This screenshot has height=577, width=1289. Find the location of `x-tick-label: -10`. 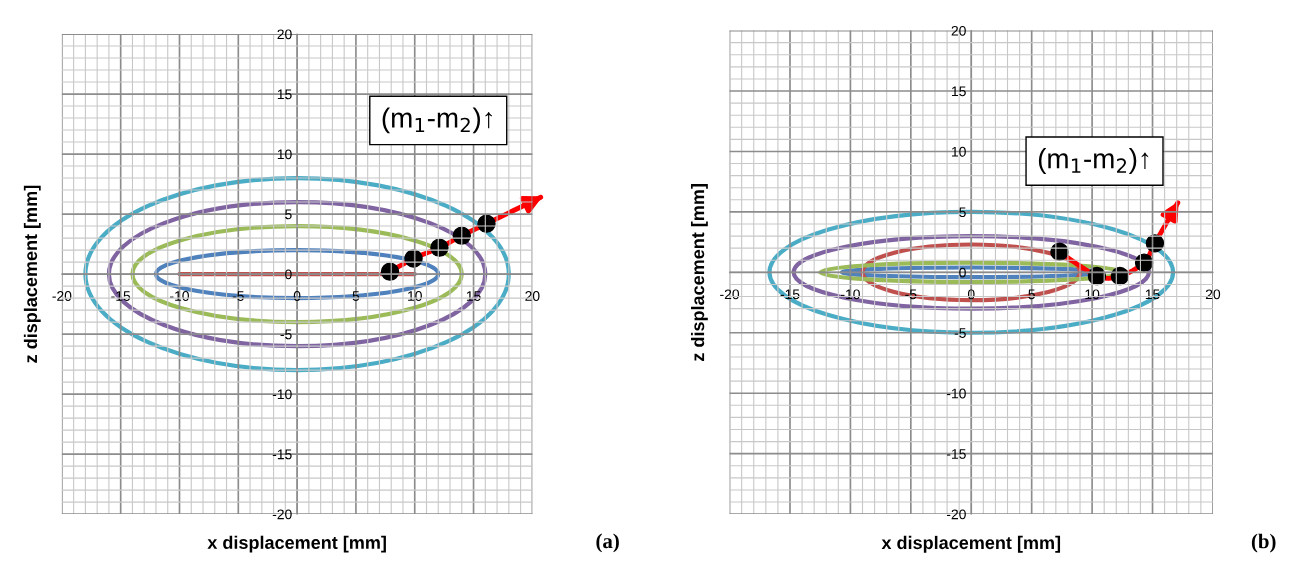

x-tick-label: -10 is located at coordinates (179, 296).